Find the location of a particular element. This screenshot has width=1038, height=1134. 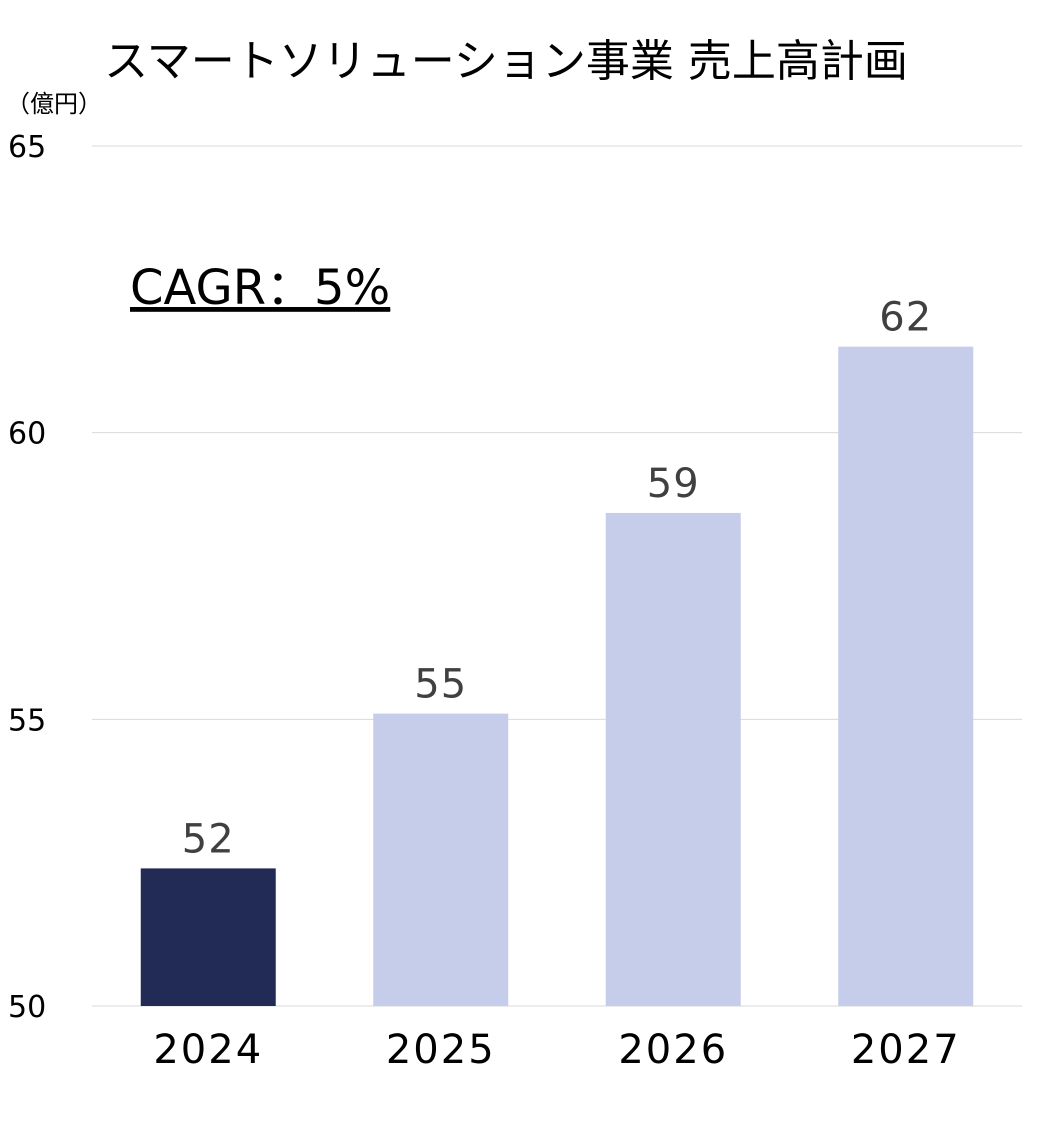

x-category-label-2025: 2025 is located at coordinates (441, 1050).